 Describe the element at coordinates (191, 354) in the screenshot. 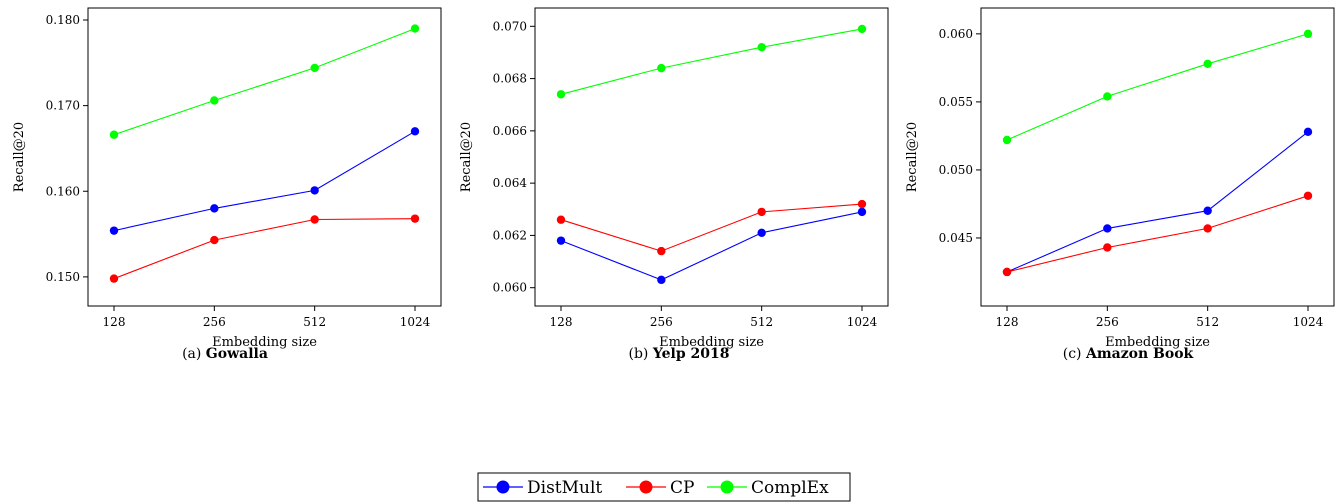

I see `caption-prefix: (a)` at that location.